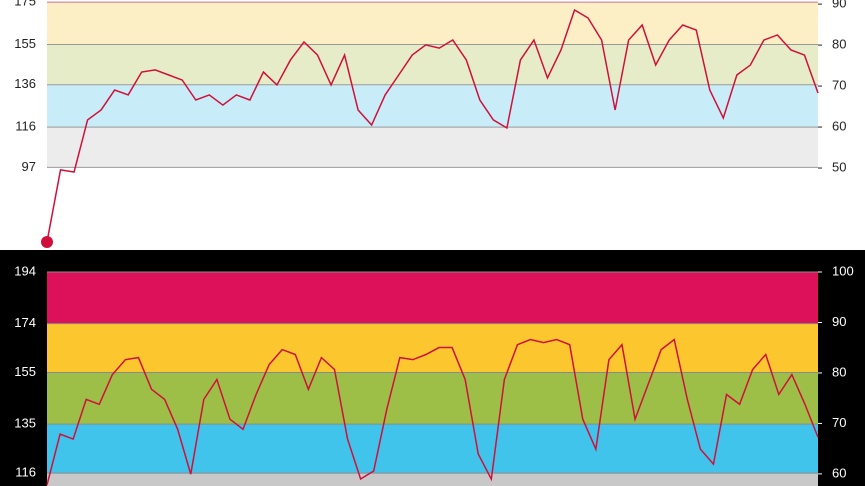 The width and height of the screenshot is (865, 486). Describe the element at coordinates (25, 83) in the screenshot. I see `y-tick-label: 136` at that location.